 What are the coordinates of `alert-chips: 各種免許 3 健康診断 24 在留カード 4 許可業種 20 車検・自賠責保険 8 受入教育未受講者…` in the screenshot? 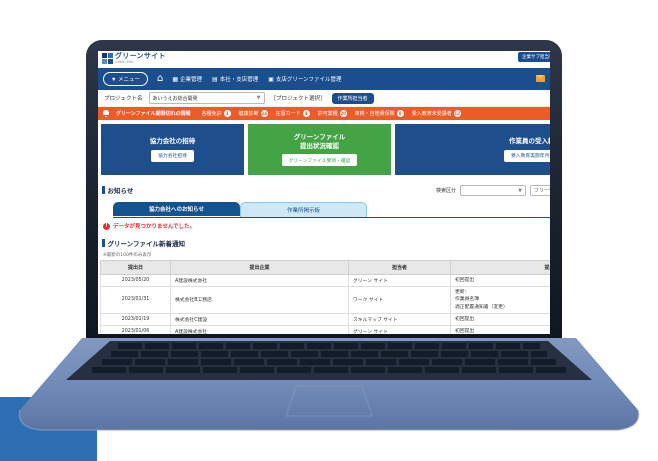 It's located at (331, 113).